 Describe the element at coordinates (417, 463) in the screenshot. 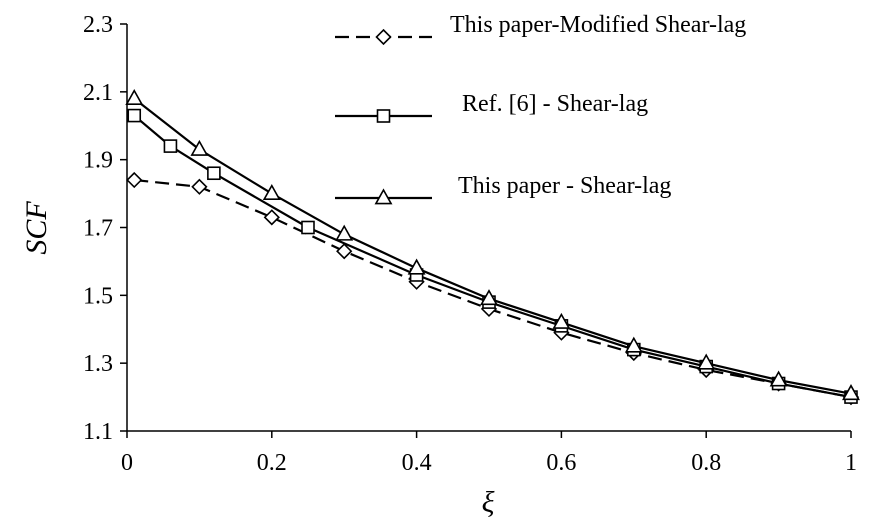

I see `x-tick-label: 0.4` at that location.